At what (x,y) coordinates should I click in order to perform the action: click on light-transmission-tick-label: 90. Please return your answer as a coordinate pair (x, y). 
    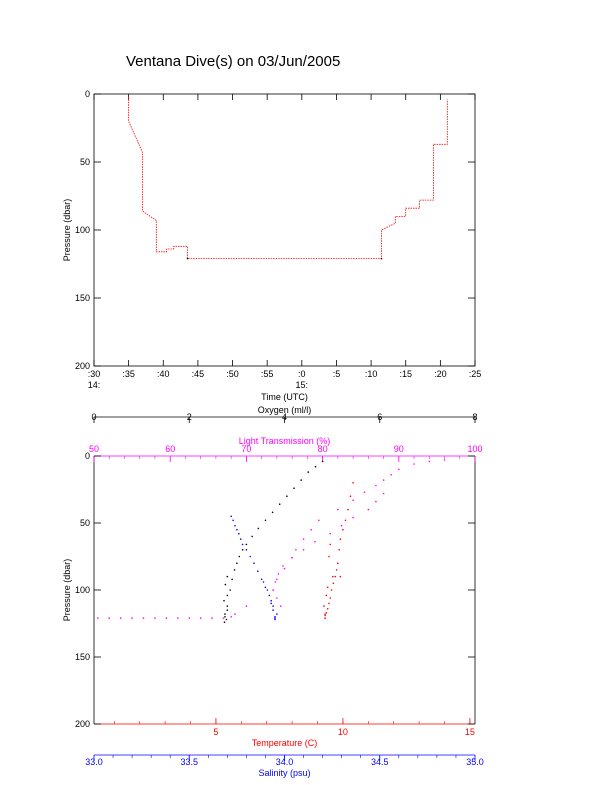
    Looking at the image, I should click on (399, 449).